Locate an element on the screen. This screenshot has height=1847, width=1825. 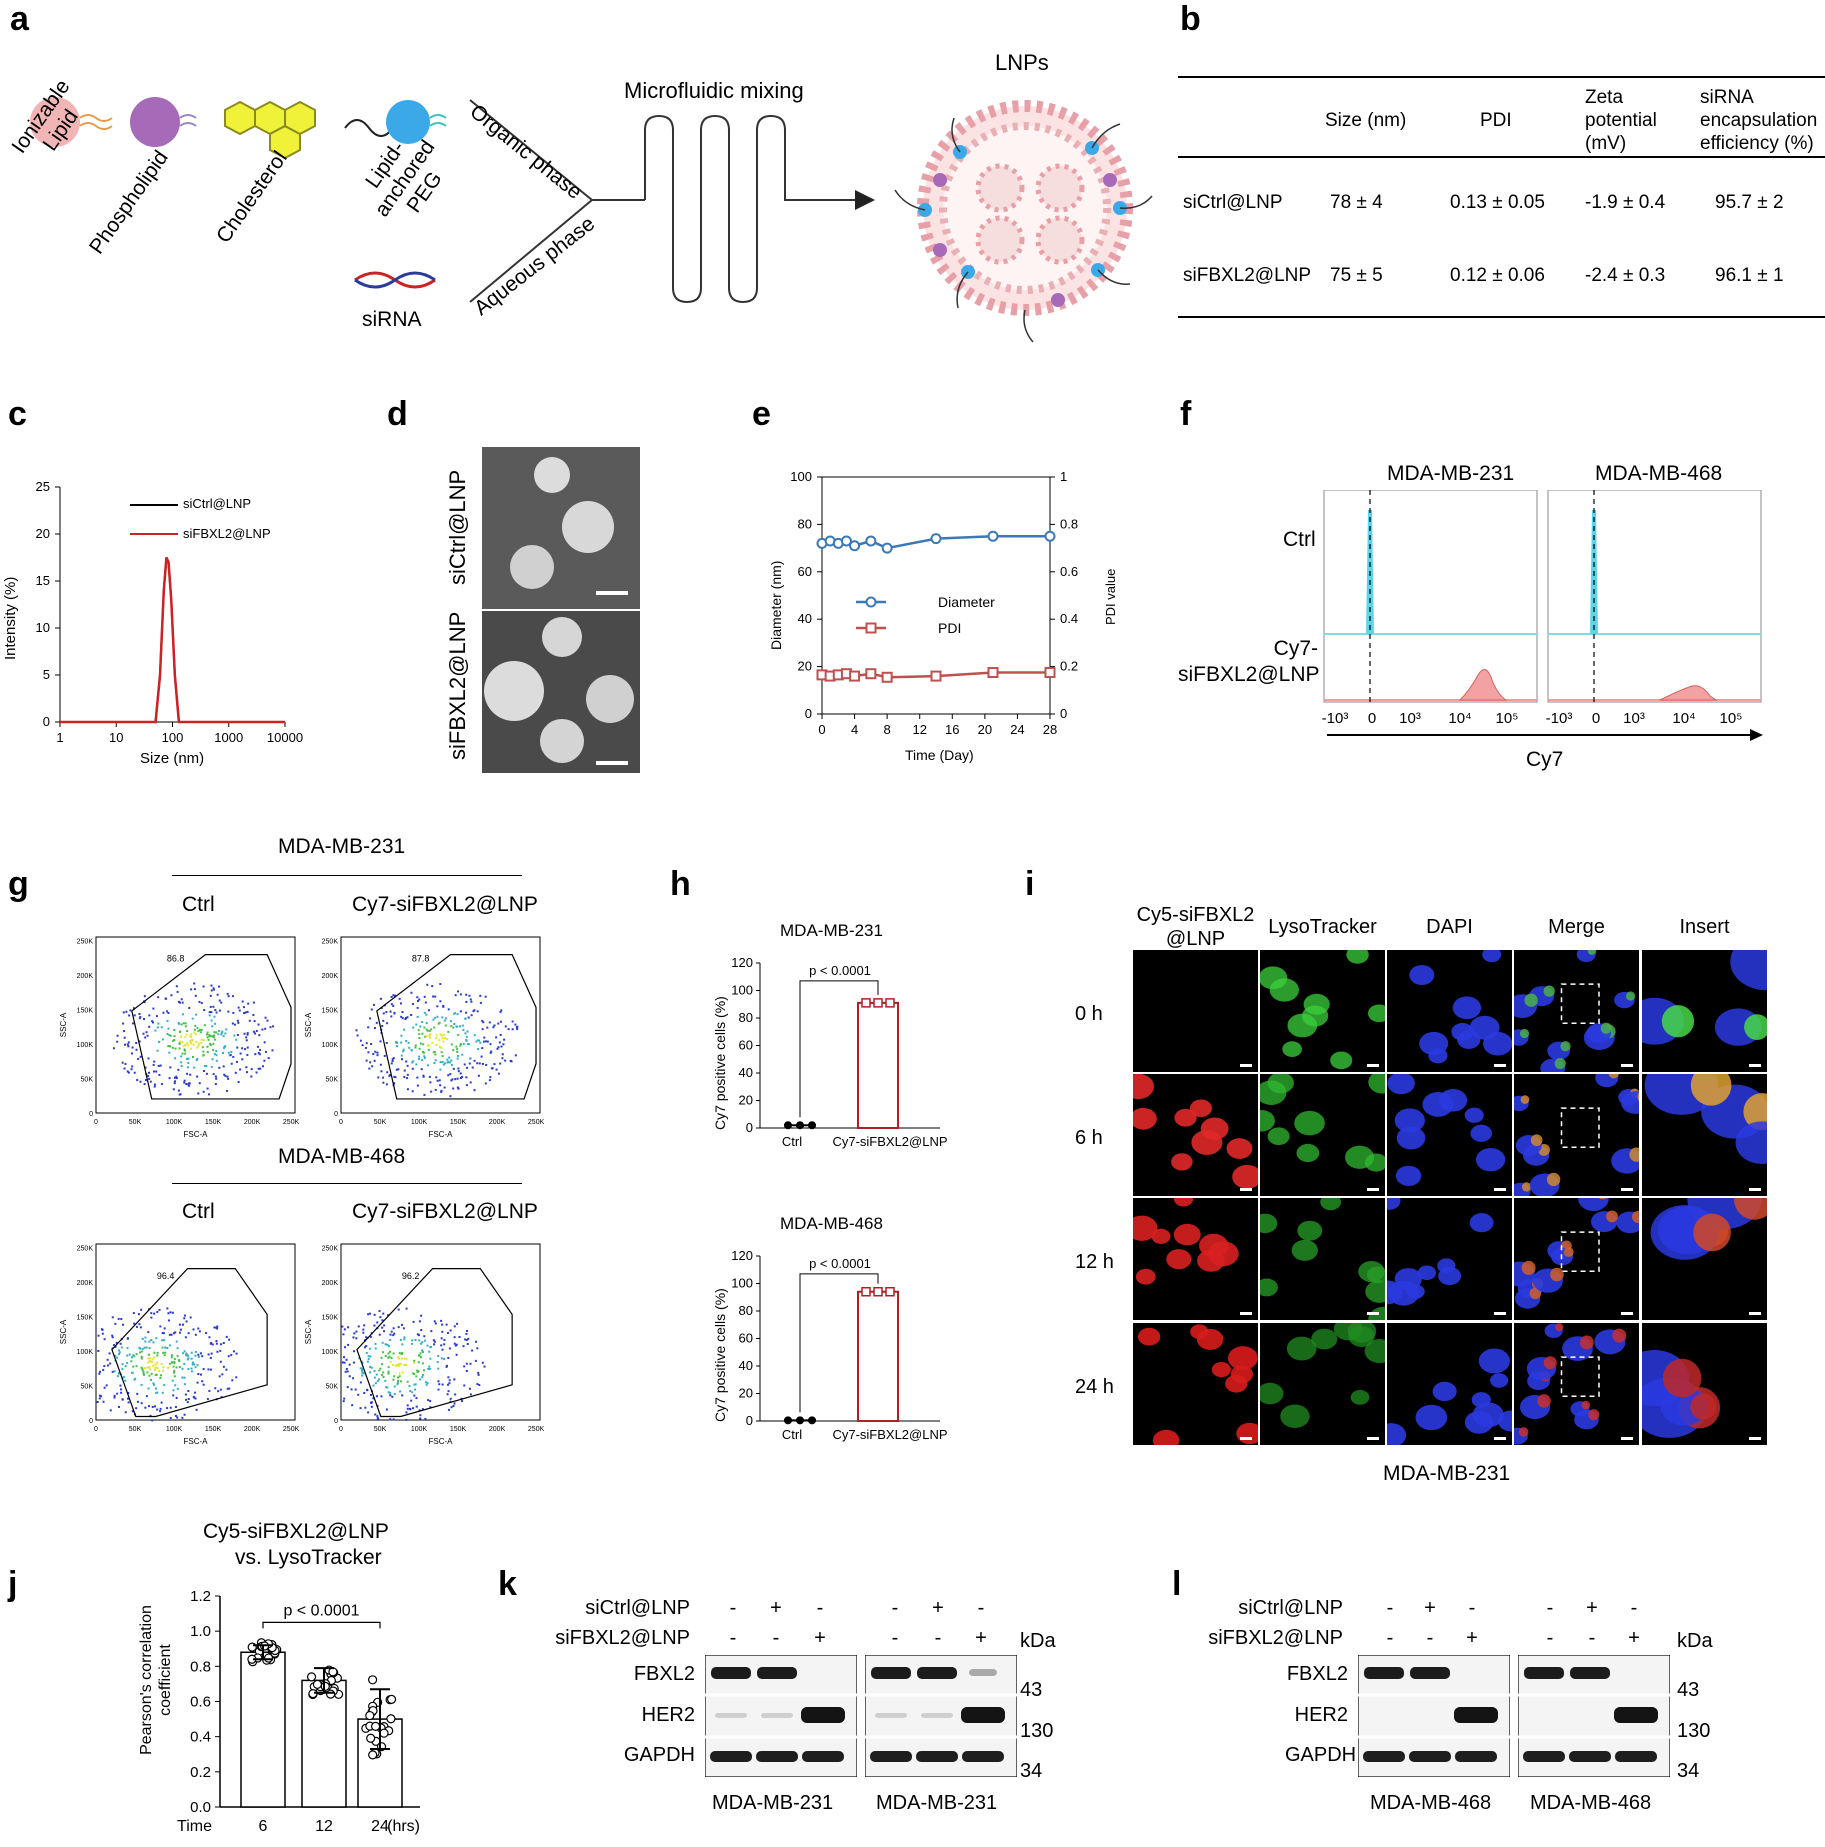
panel-e-point-pdi is located at coordinates (871, 674).